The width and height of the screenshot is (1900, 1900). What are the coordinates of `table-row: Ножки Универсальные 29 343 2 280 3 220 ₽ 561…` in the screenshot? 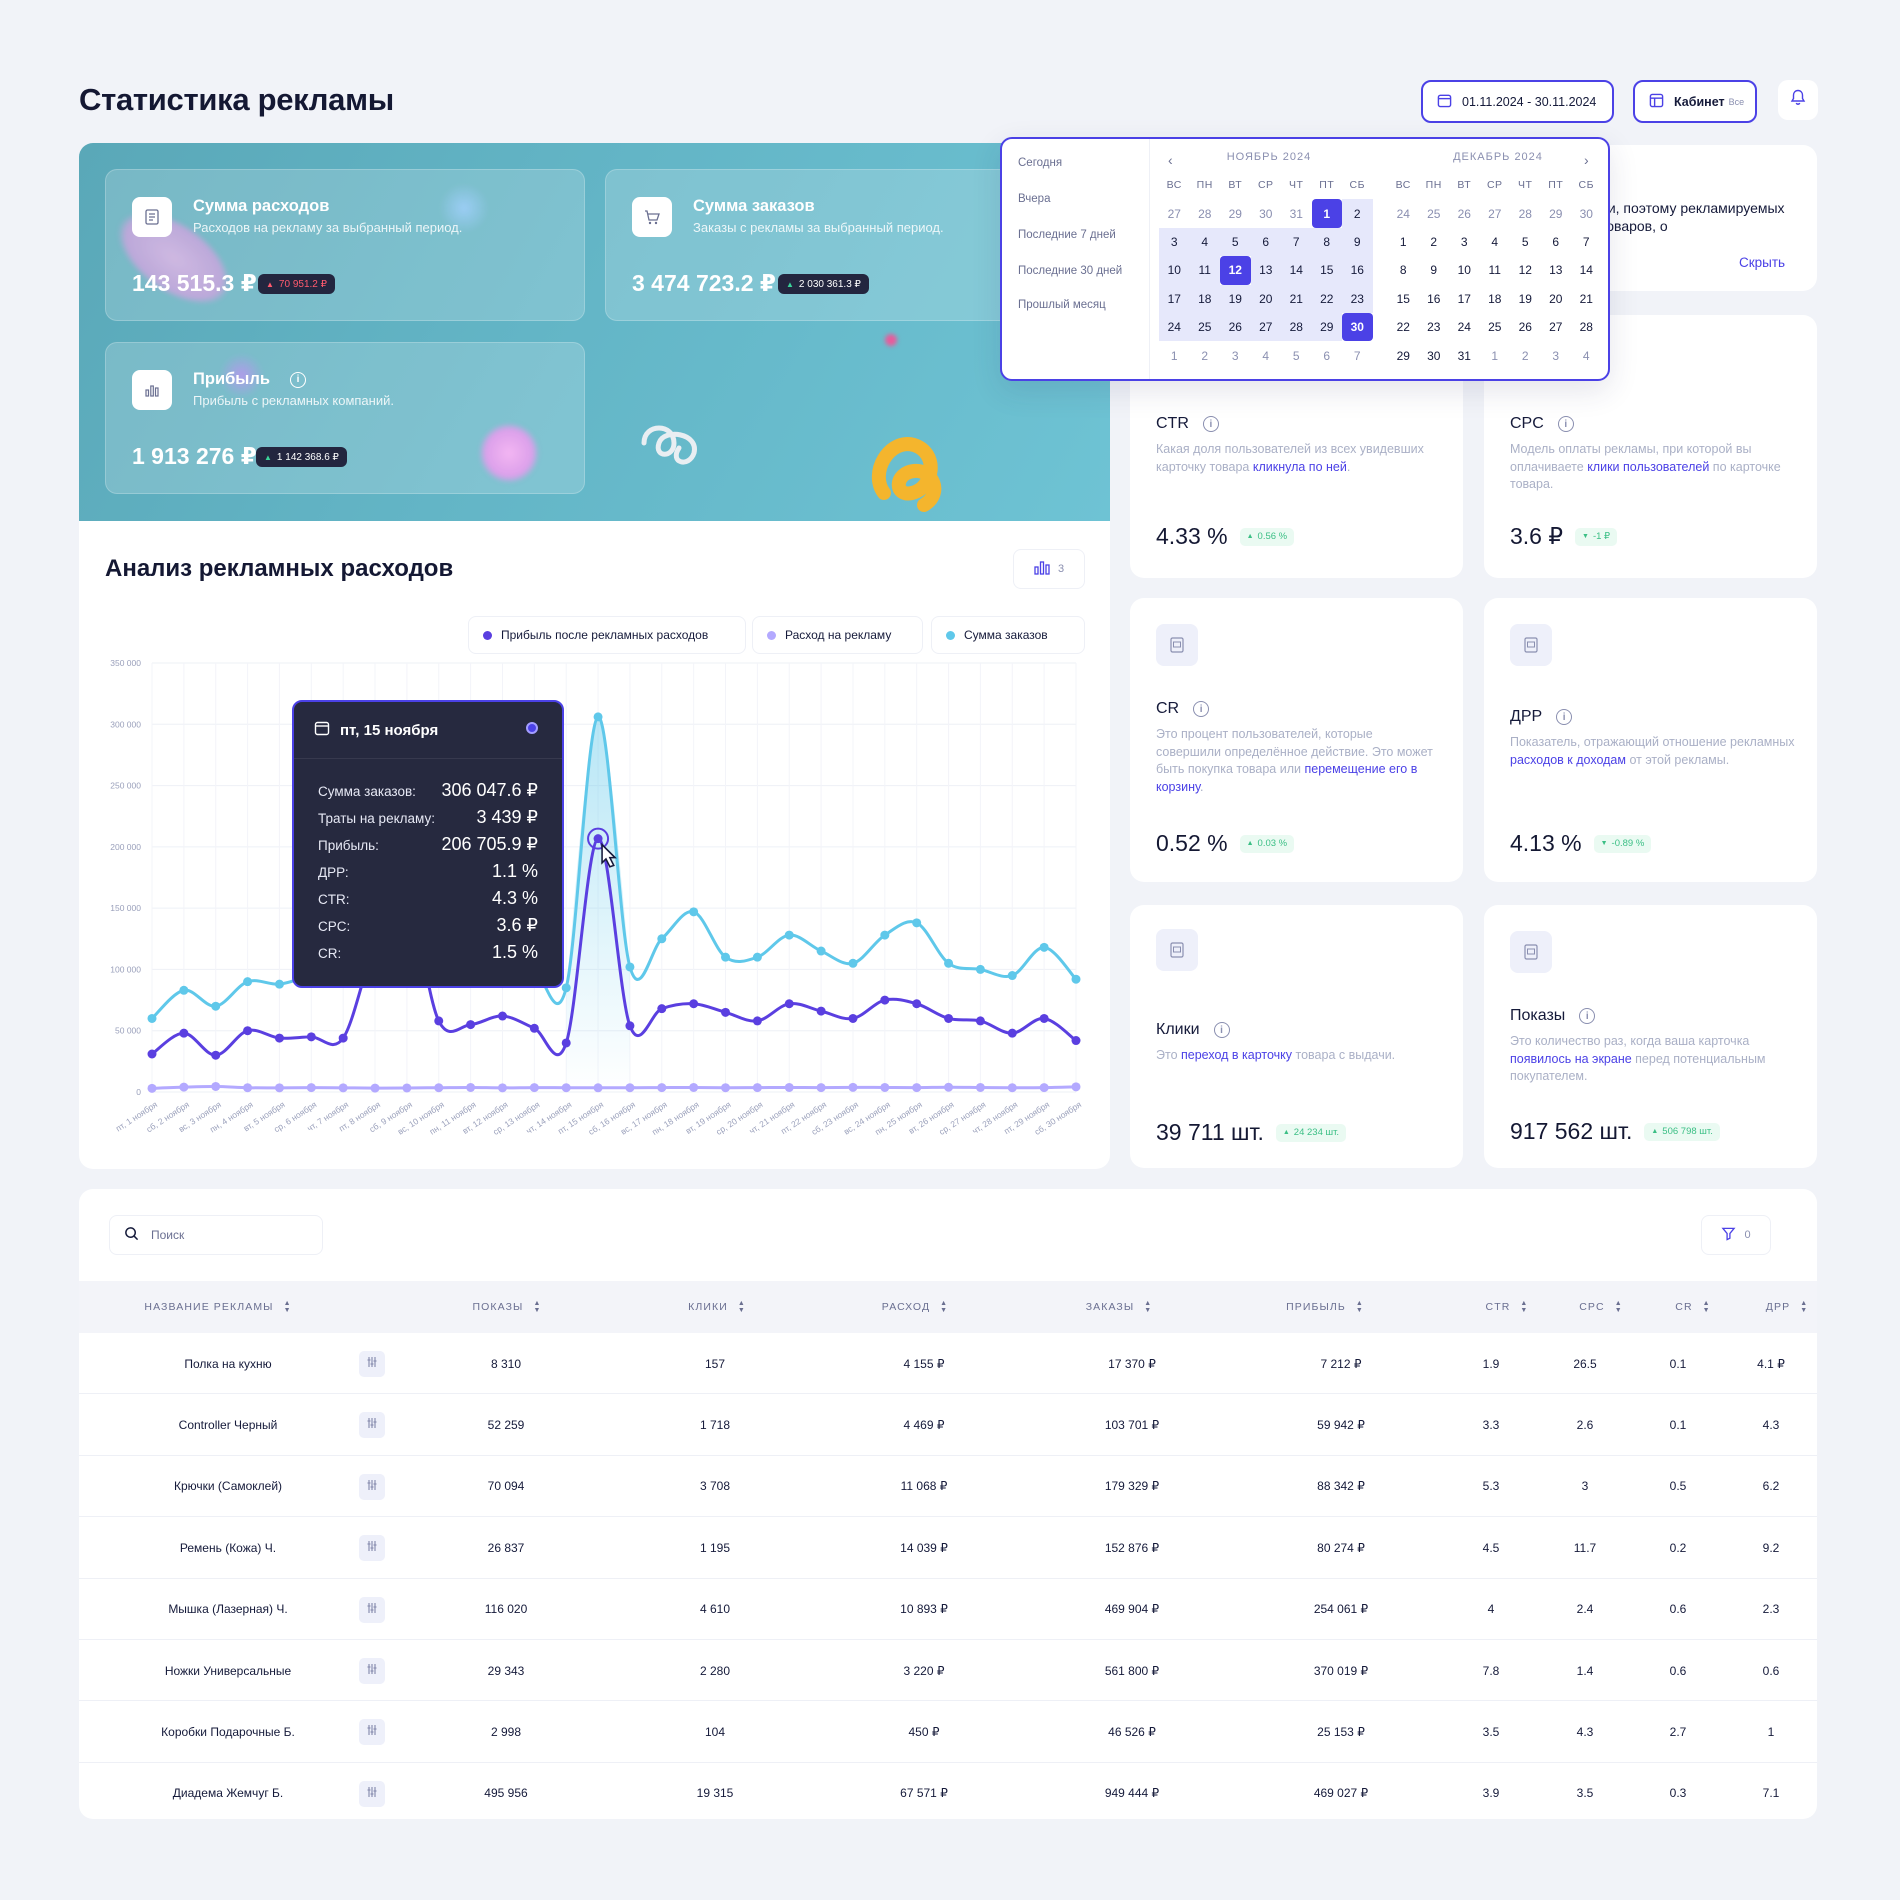 It's located at (948, 1671).